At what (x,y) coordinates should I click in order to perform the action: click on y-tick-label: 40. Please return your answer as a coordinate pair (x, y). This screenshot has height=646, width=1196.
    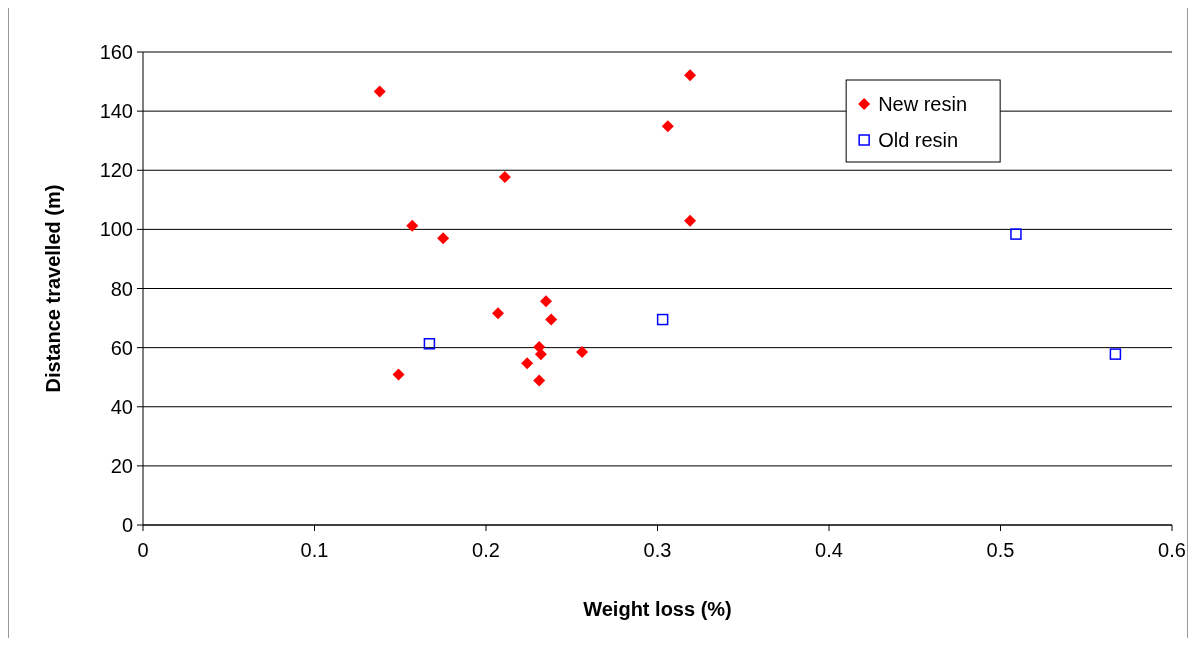
    Looking at the image, I should click on (121, 406).